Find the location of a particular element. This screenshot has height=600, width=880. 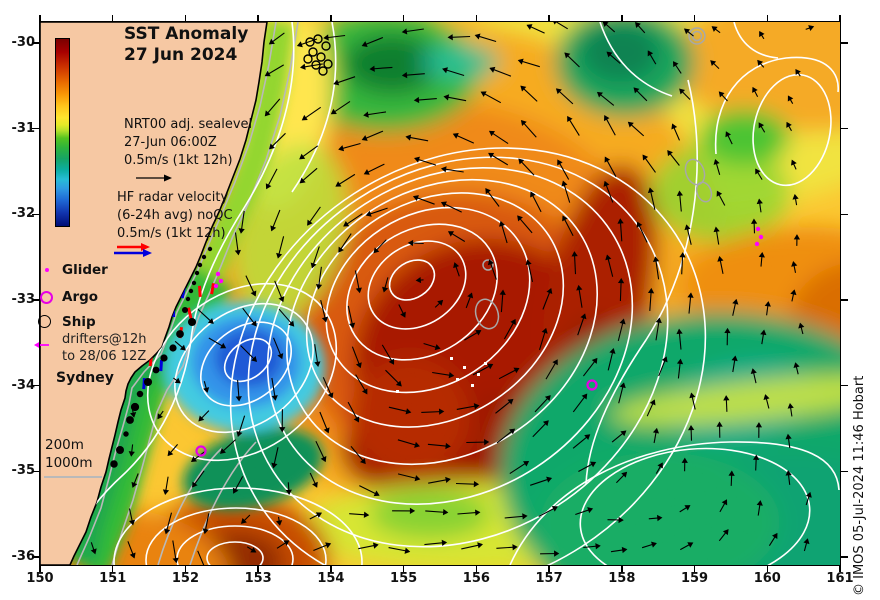

hfradar-legend-line3: 0.5m/s (1kt 12h) is located at coordinates (171, 233).